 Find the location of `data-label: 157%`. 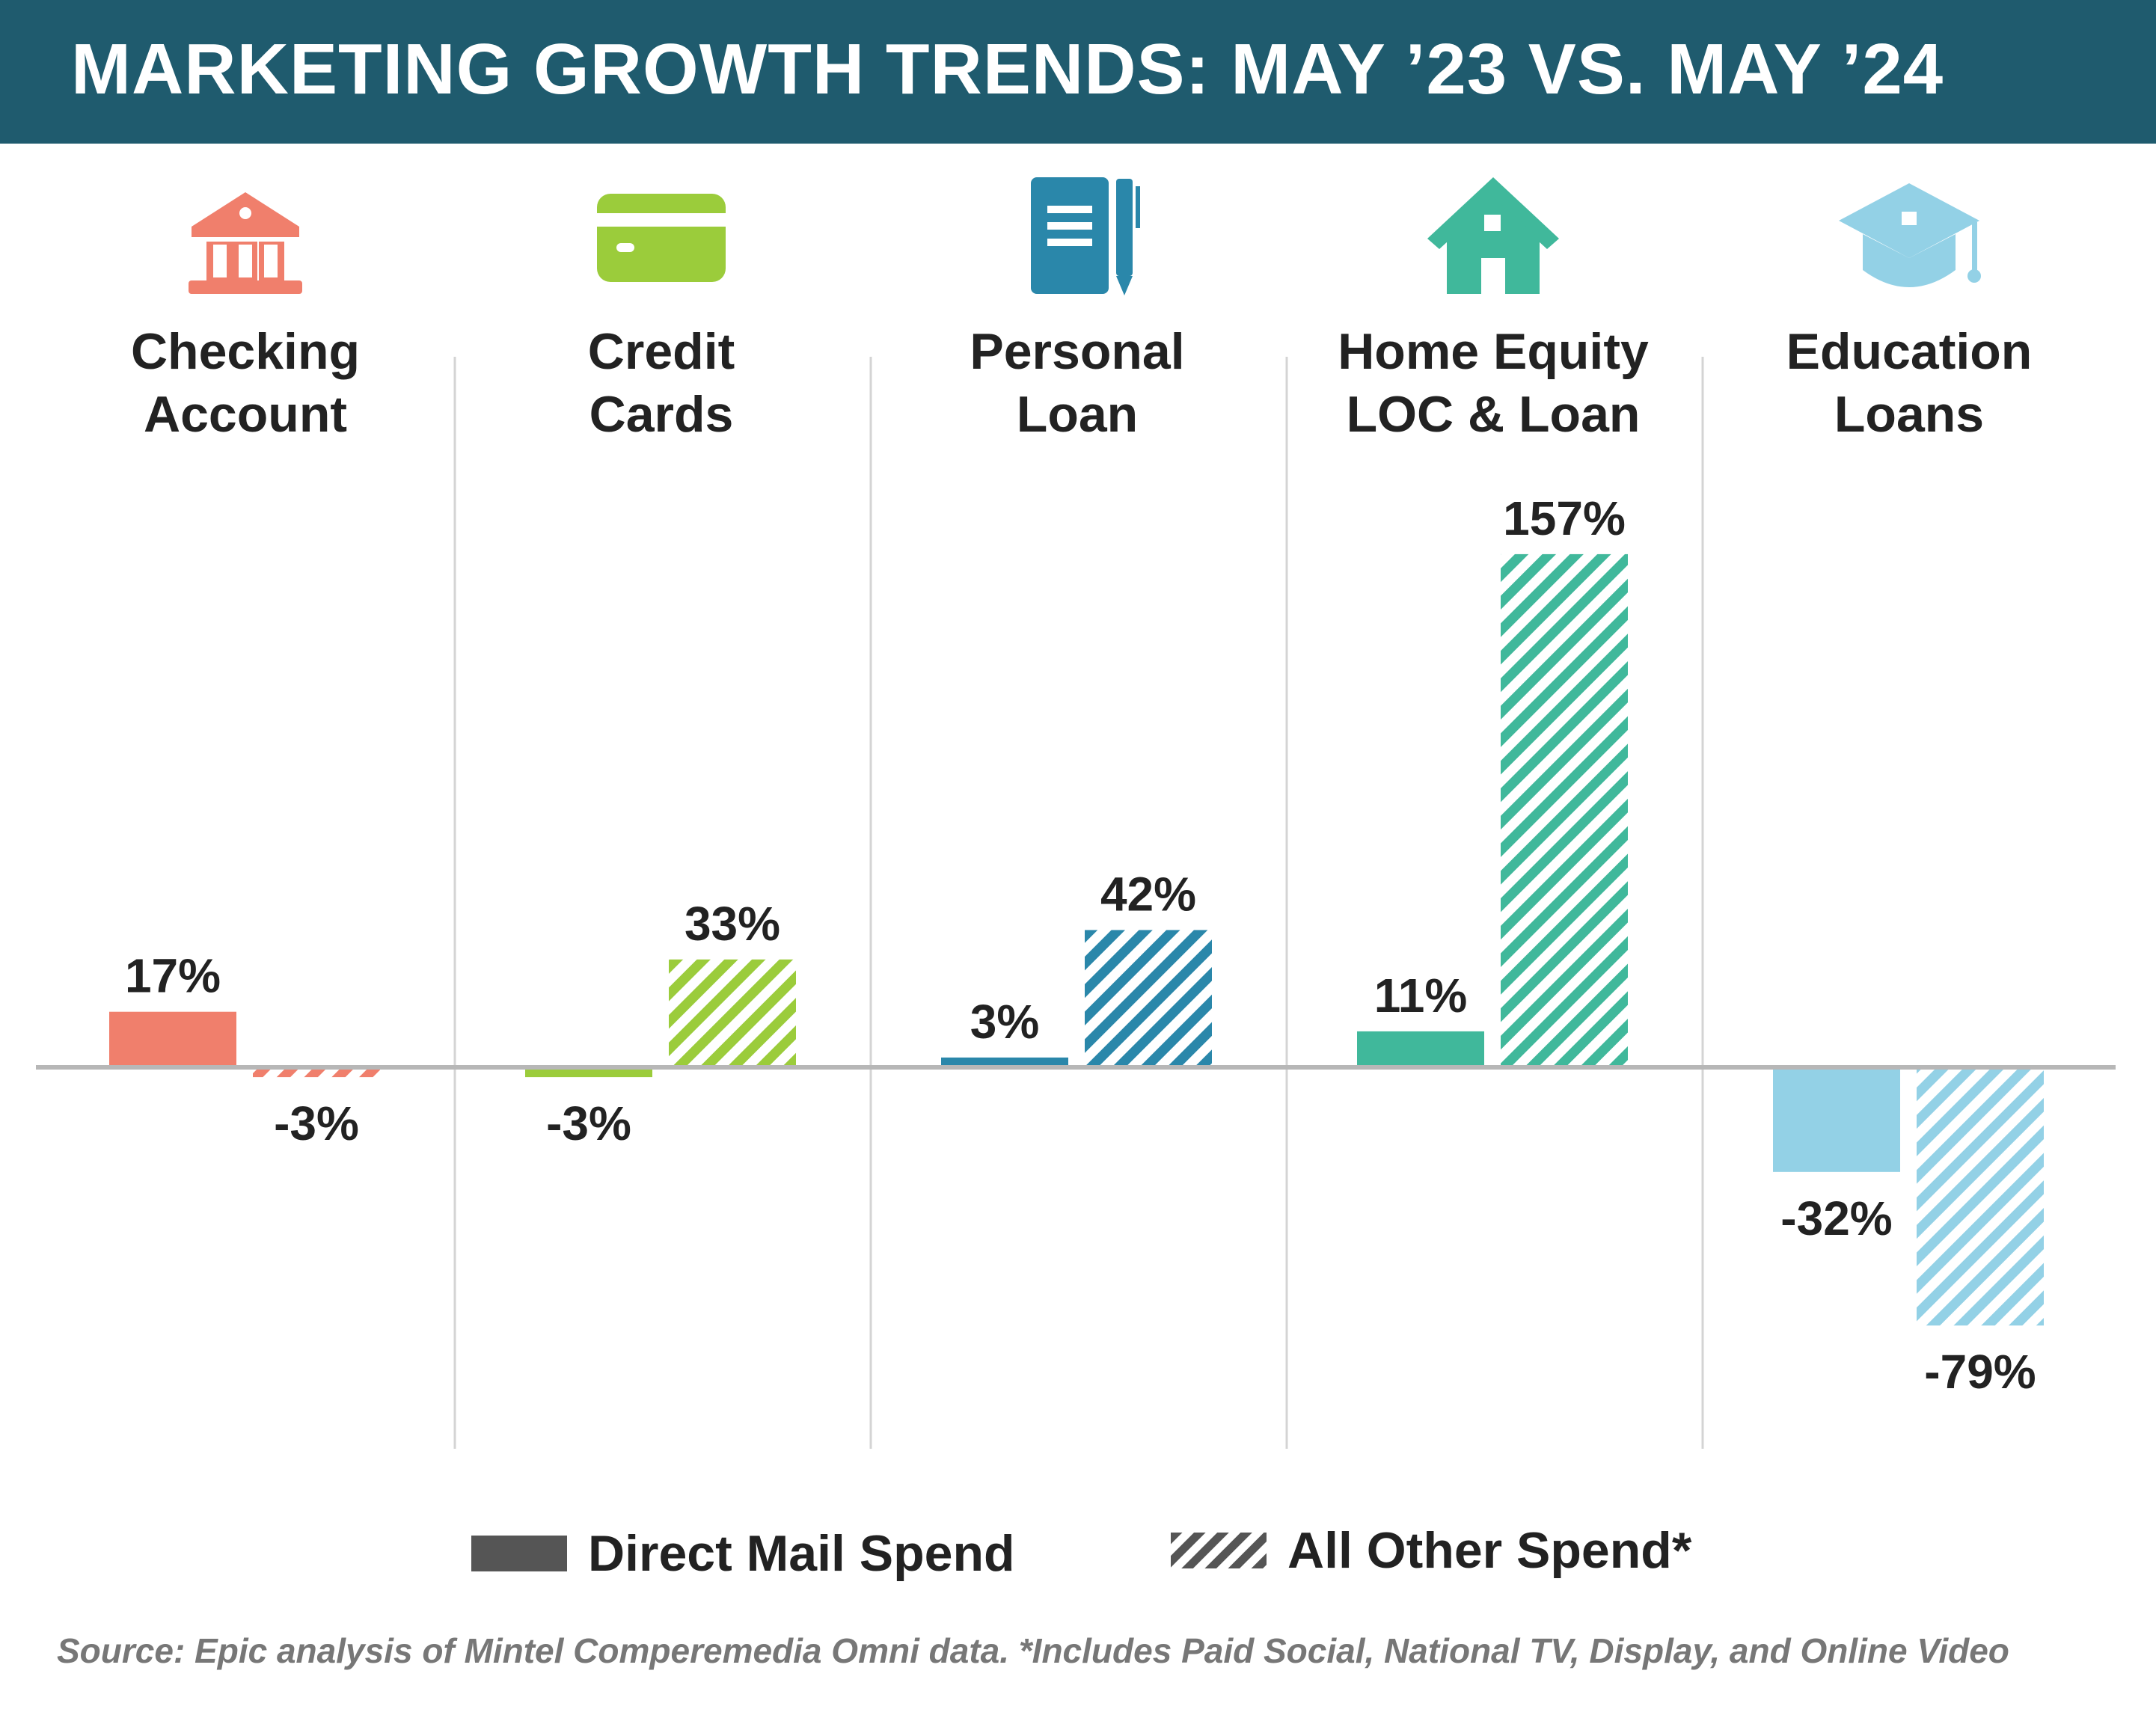

data-label: 157% is located at coordinates (1564, 518).